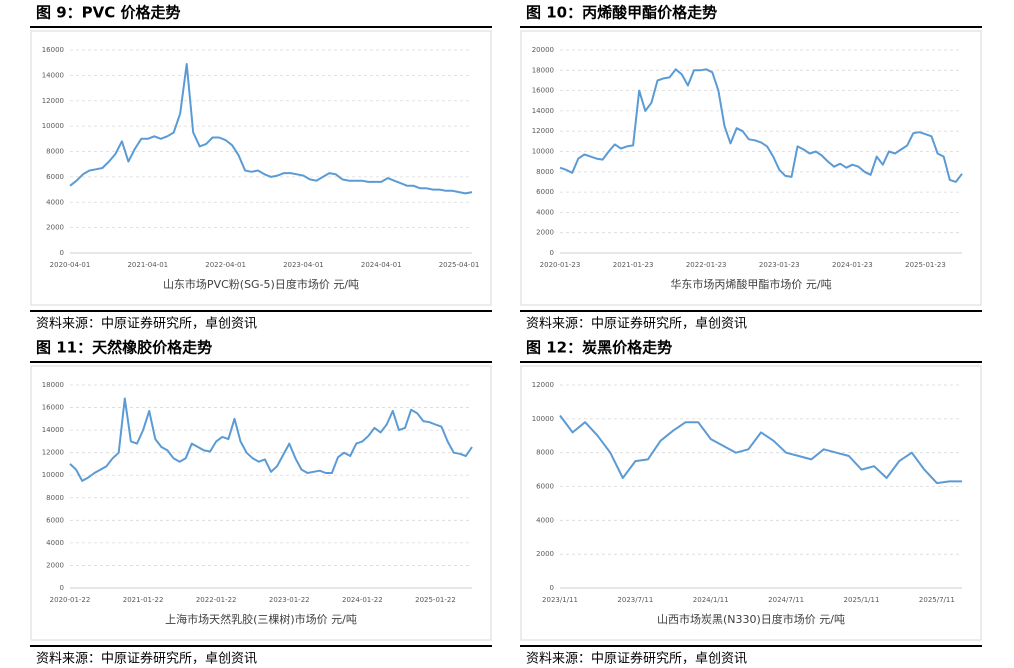  I want to click on x-tick-label: 2021-04-01, so click(147, 265).